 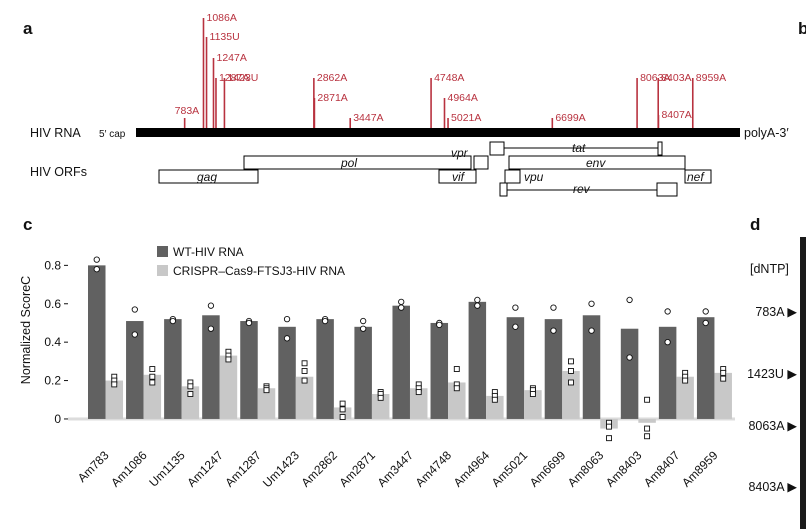 I want to click on site-label-2862A: 2862A, so click(x=332, y=78).